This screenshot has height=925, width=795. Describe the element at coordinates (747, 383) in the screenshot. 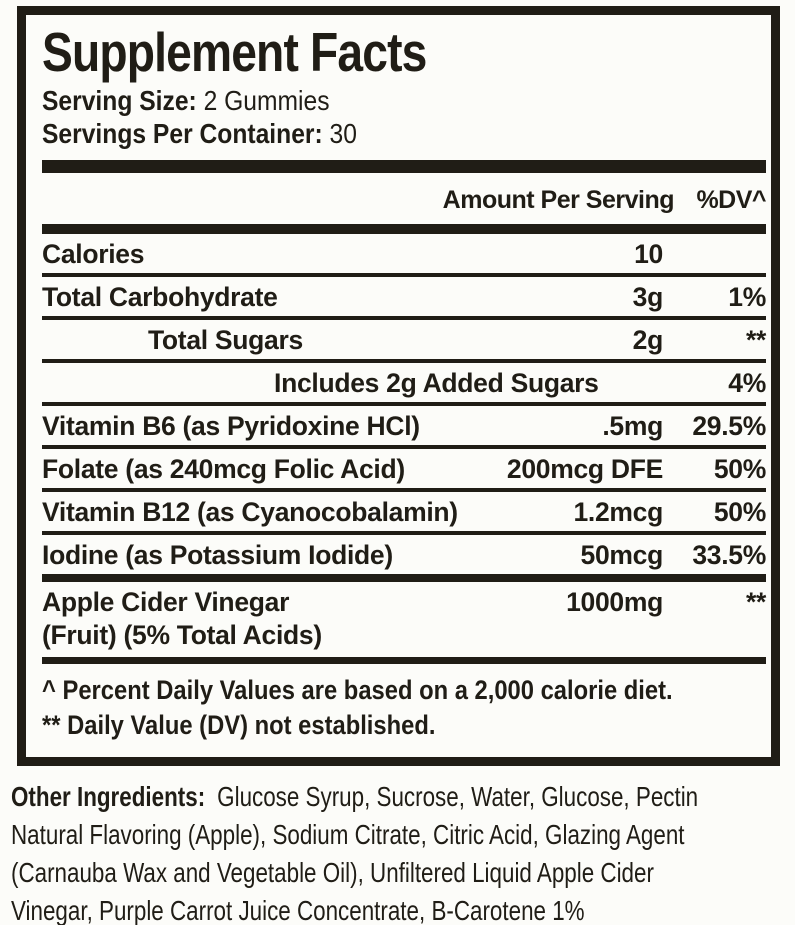

I see `dv-value: 4%` at that location.